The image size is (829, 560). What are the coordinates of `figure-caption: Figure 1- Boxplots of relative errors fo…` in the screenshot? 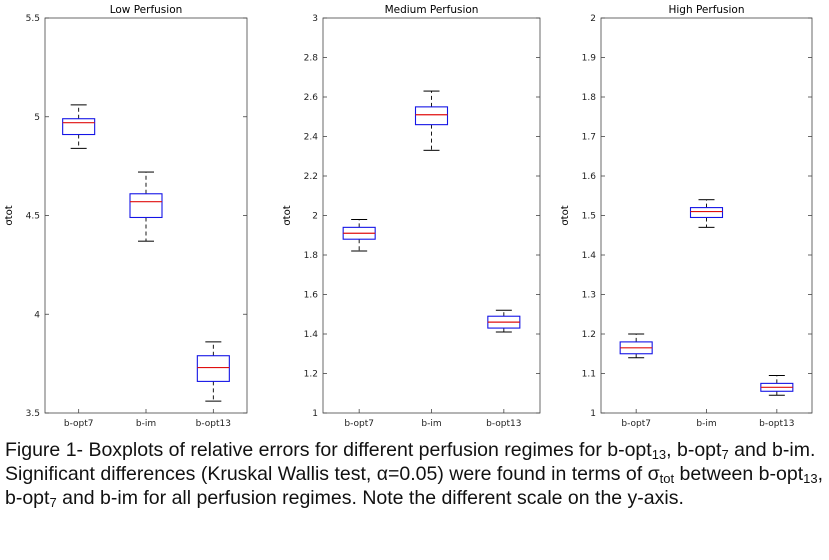 It's located at (415, 474).